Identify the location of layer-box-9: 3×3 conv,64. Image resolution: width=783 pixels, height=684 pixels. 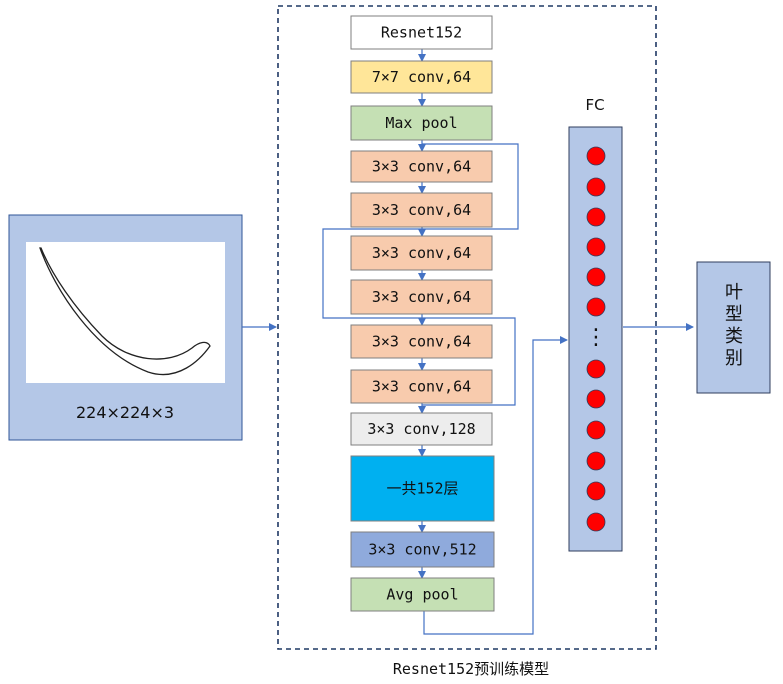
(421, 386).